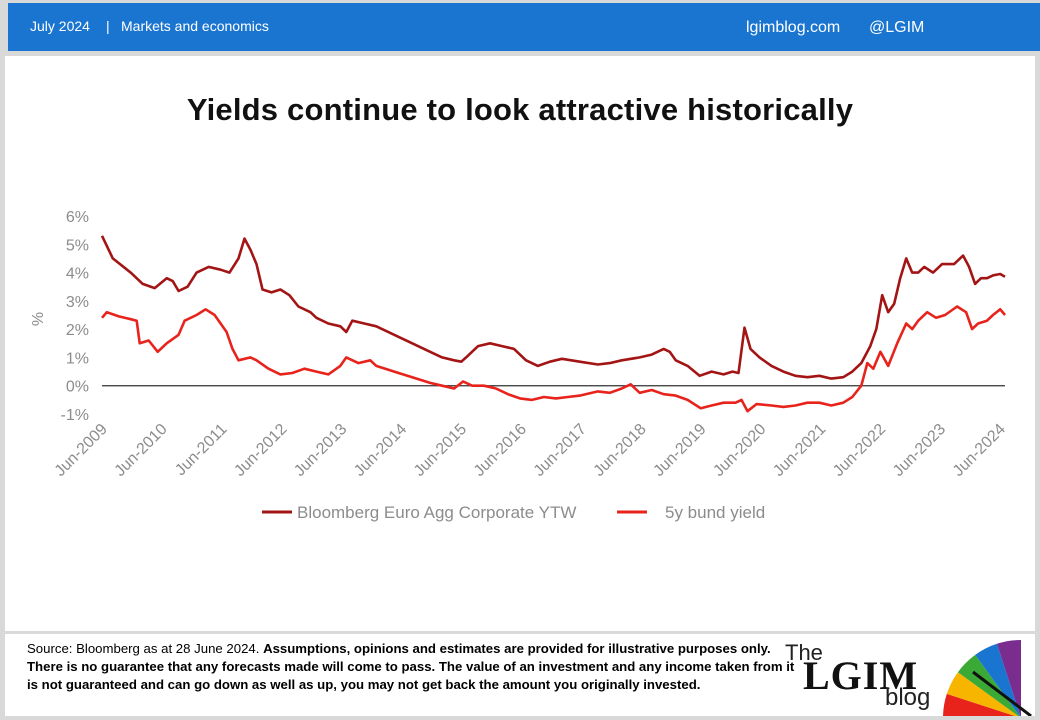 Image resolution: width=1040 pixels, height=720 pixels. I want to click on umbrella-logo-icon, so click(987, 677).